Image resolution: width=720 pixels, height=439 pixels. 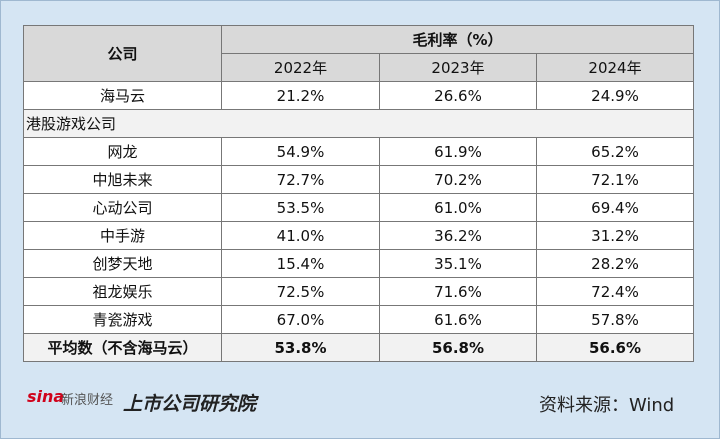 I want to click on table-cell: 61.0%, so click(x=458, y=207).